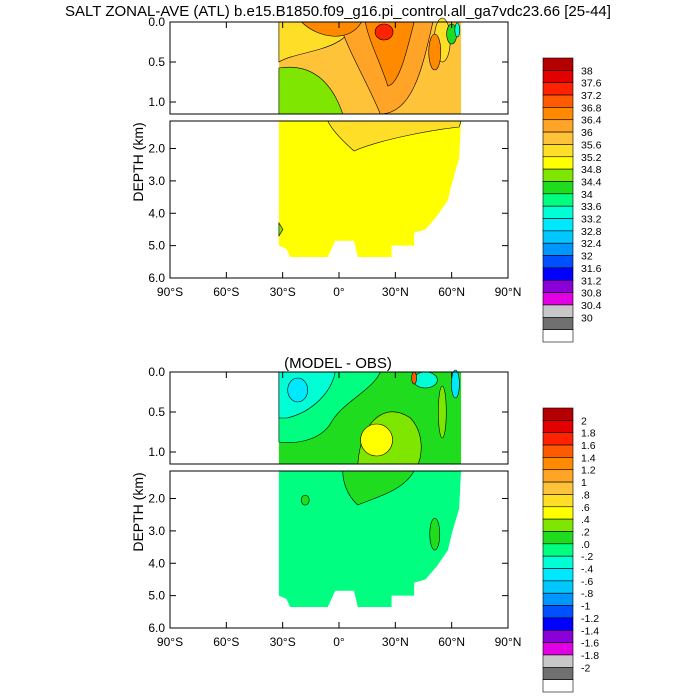 This screenshot has width=700, height=700. I want to click on y-tick-label: 0.0, so click(156, 372).